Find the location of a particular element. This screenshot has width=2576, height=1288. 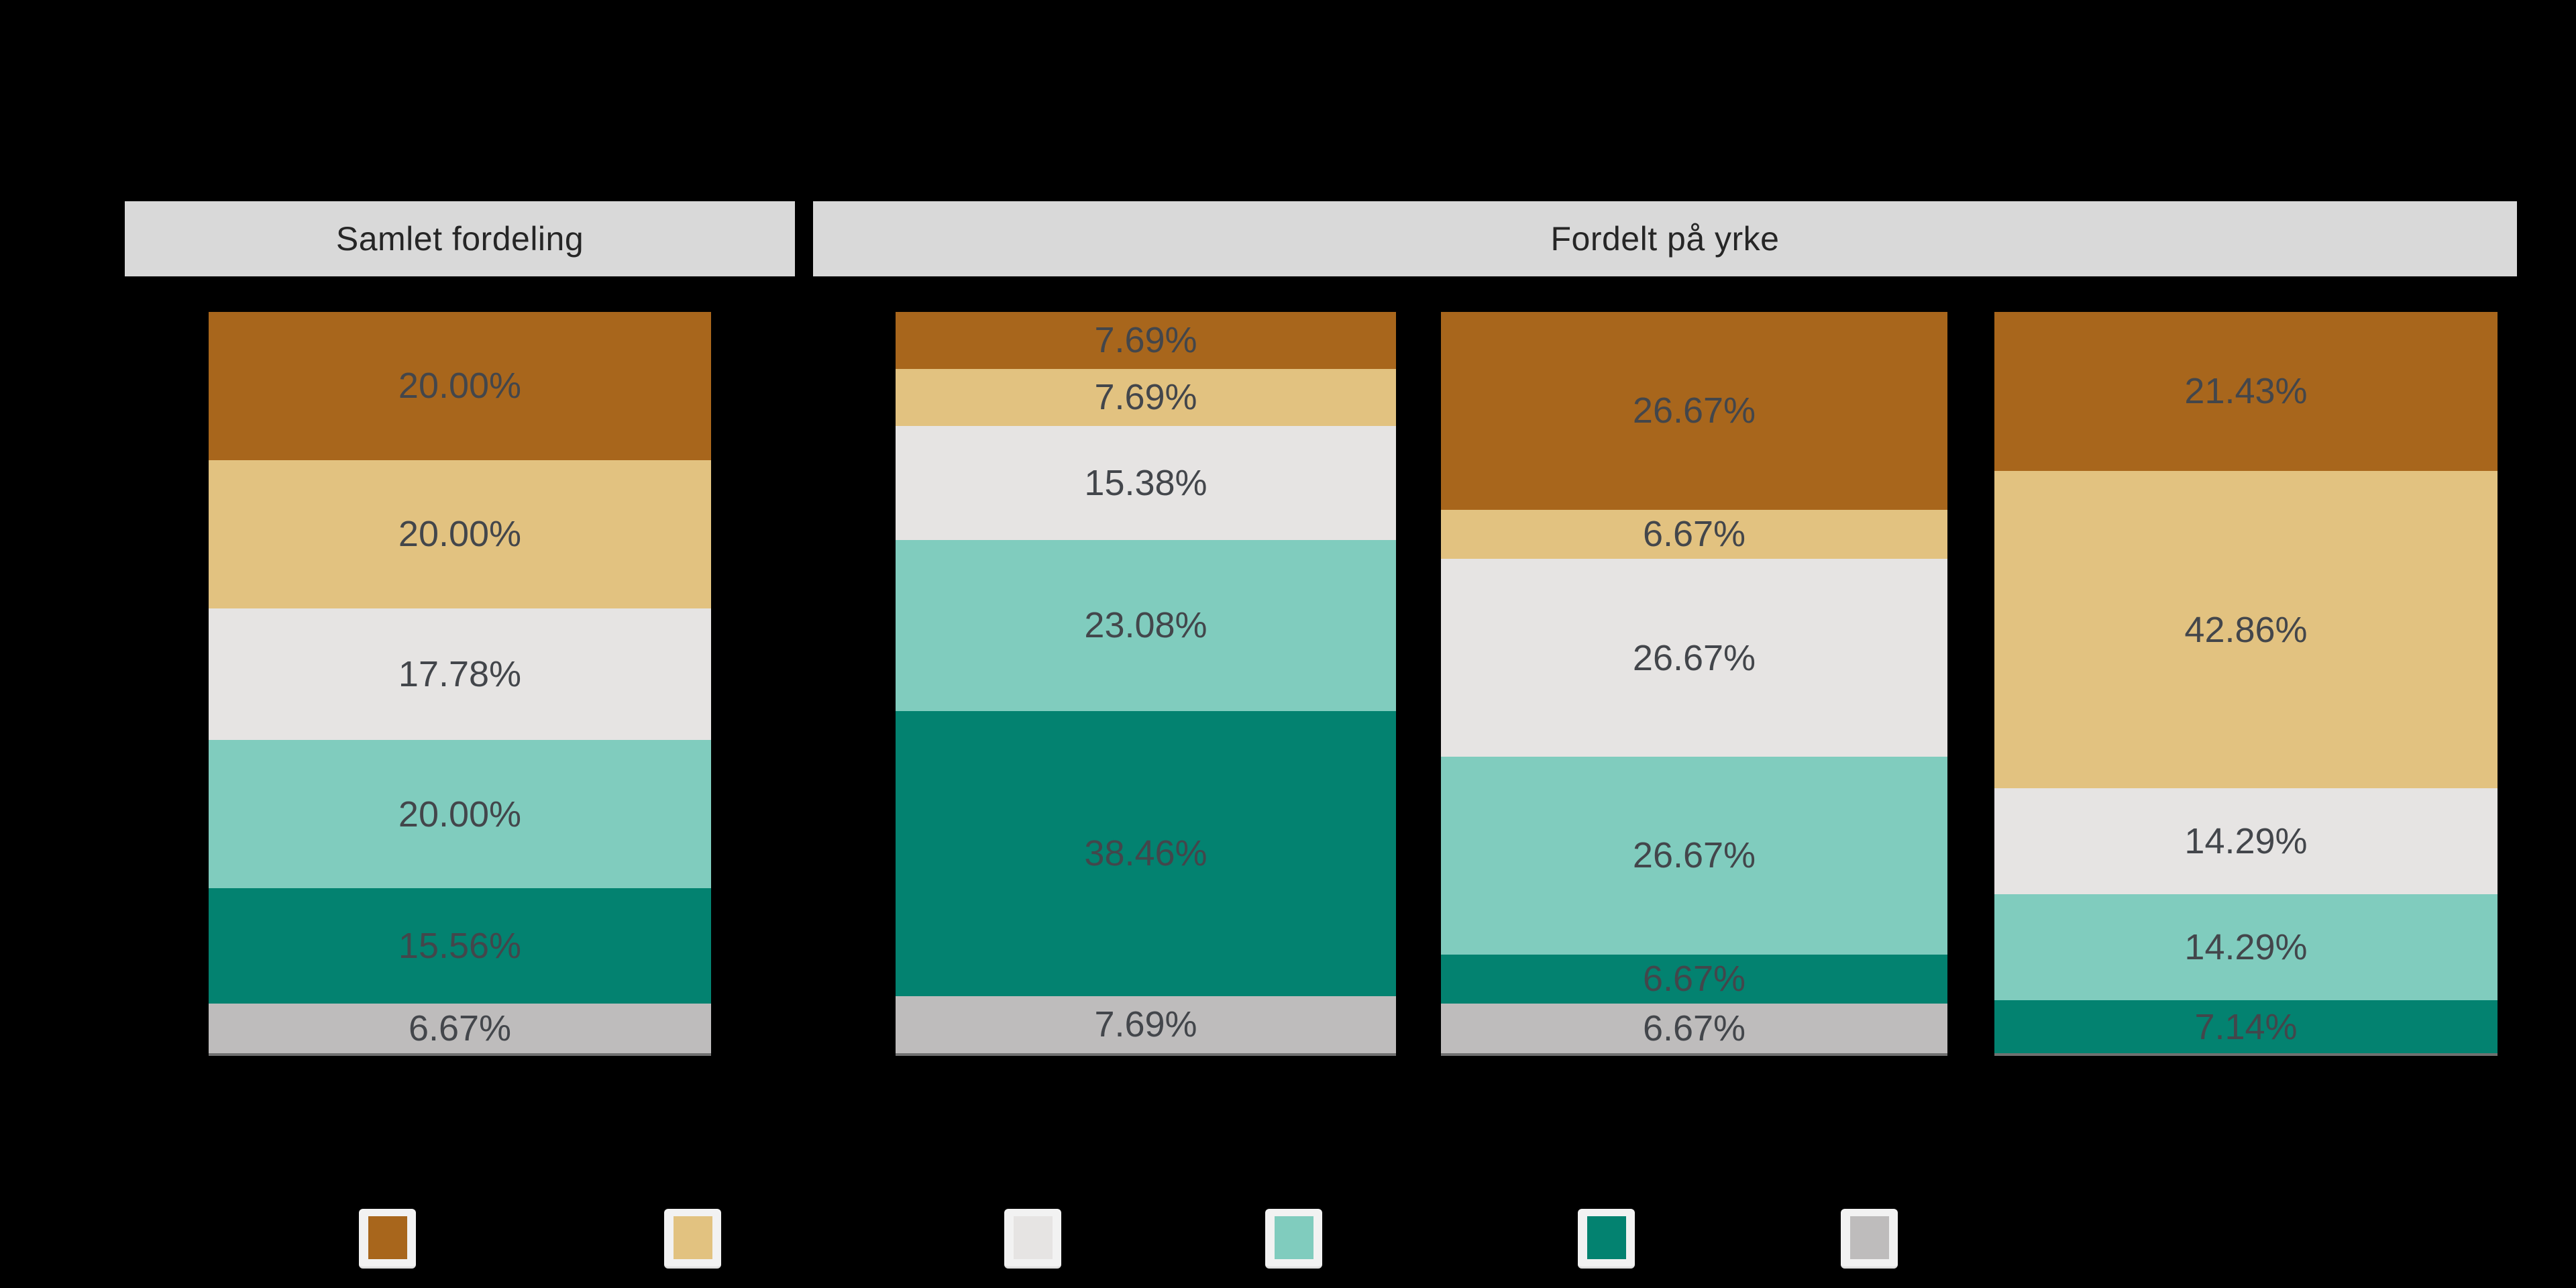

segment-label: 23.08% is located at coordinates (1146, 625).